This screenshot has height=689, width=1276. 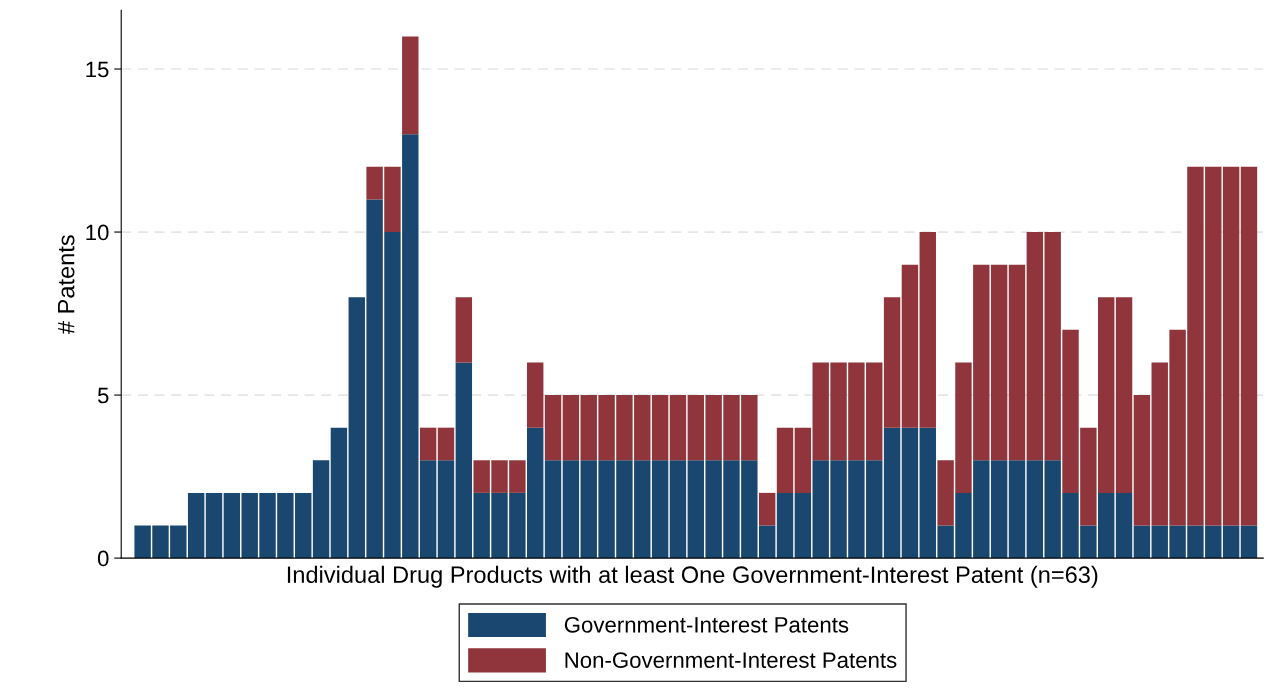 I want to click on legend-label: Government-Interest Patents, so click(x=706, y=624).